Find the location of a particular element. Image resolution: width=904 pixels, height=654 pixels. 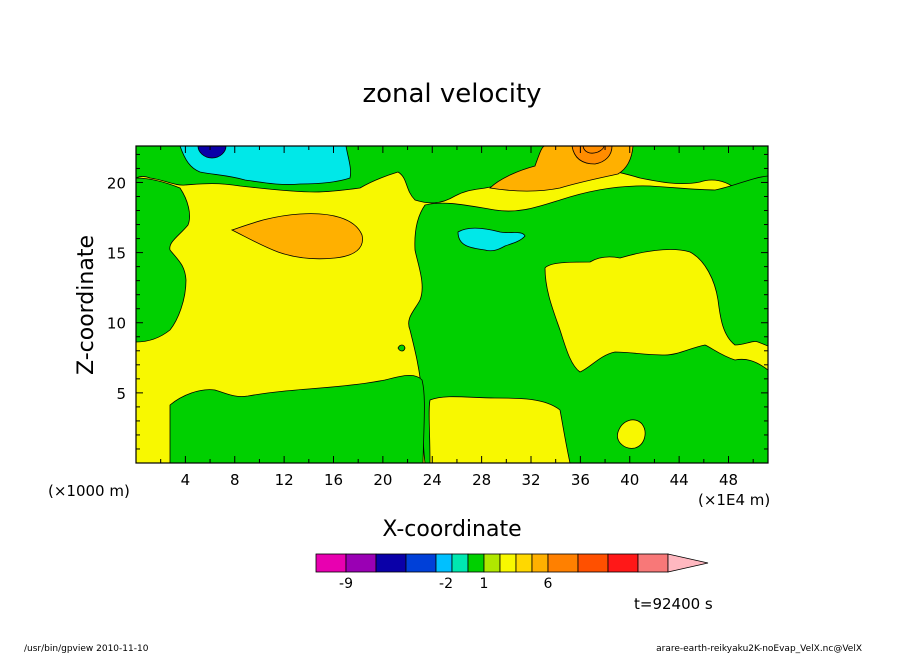

x-tick-label: 12 is located at coordinates (284, 480).